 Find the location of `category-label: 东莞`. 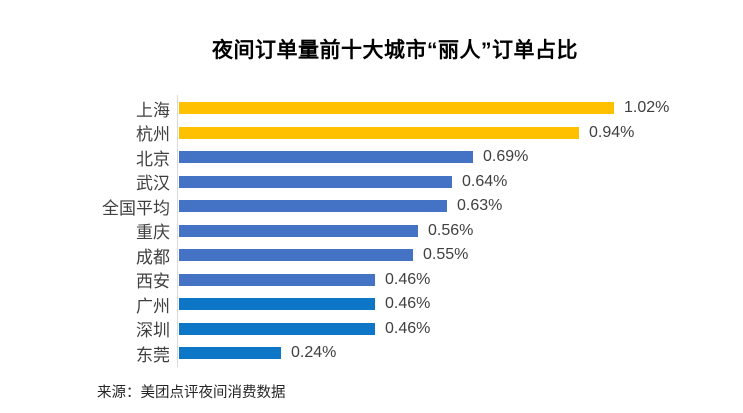

category-label: 东莞 is located at coordinates (153, 355).